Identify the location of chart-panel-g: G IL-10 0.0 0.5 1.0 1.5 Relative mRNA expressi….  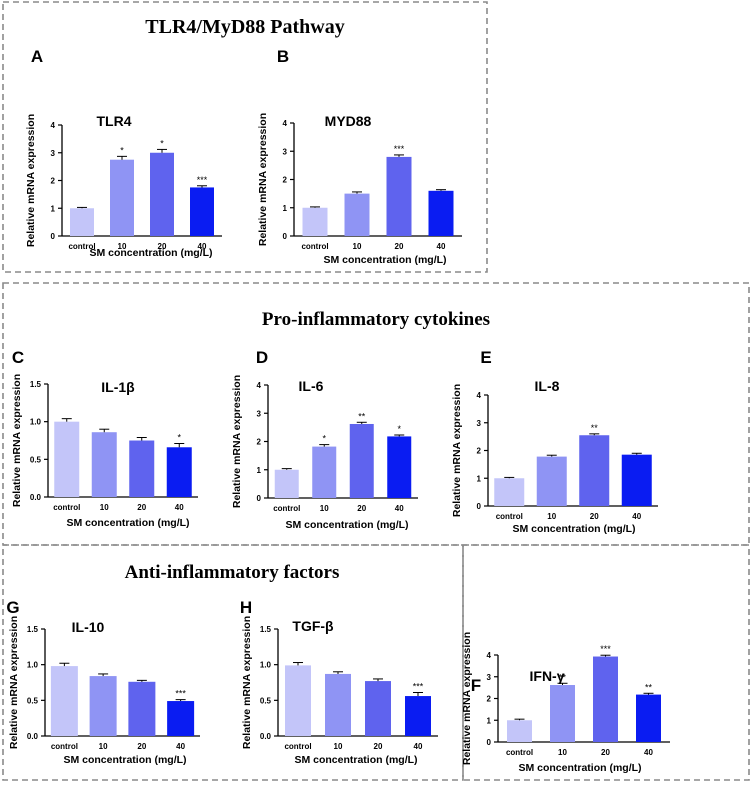
(103, 682).